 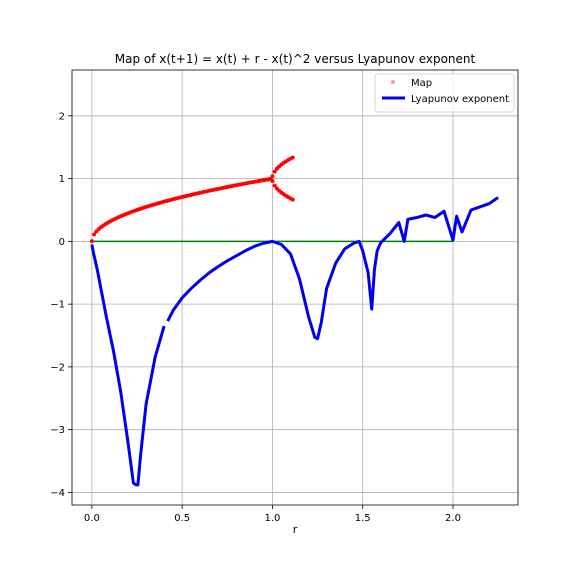 I want to click on legend-lyapunov-label: Lyapunov exponent, so click(x=460, y=99).